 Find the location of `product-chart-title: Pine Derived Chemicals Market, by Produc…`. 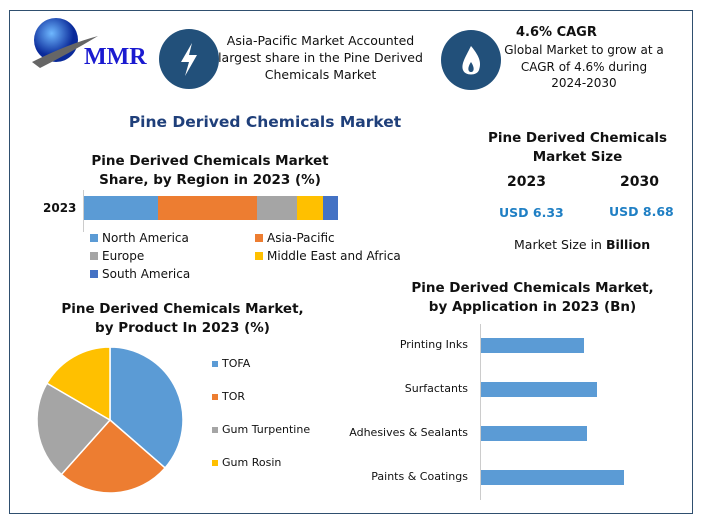

product-chart-title: Pine Derived Chemicals Market, by Produc… is located at coordinates (182, 318).